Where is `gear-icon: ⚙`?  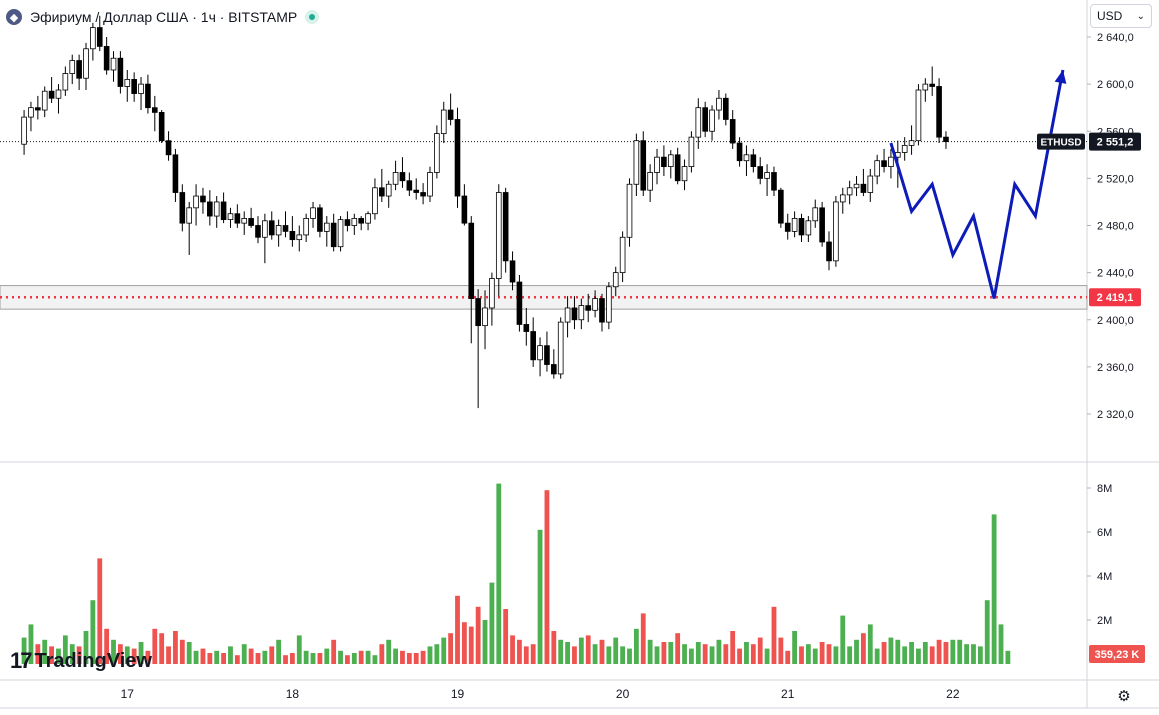 gear-icon: ⚙ is located at coordinates (1124, 696).